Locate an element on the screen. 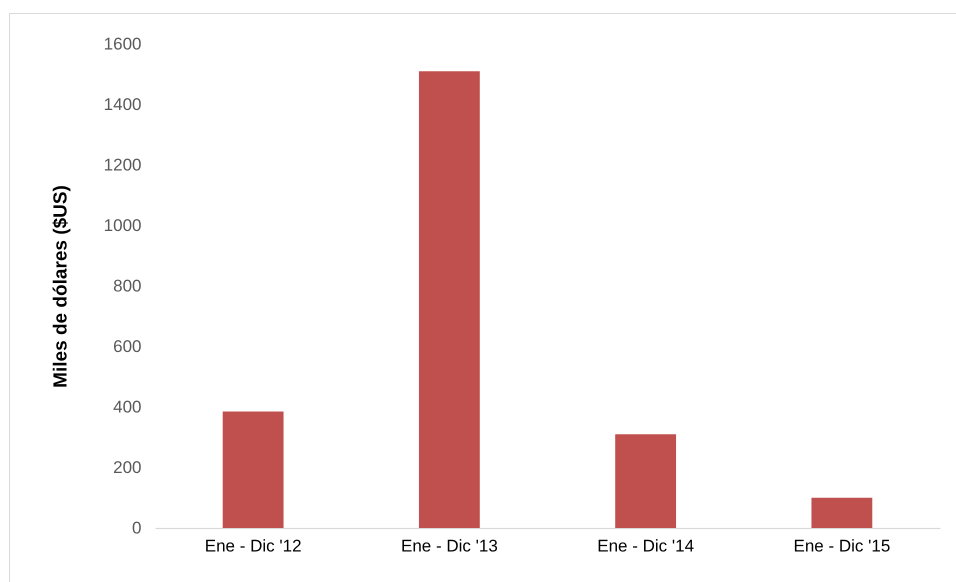  y-tick-label: 1400 is located at coordinates (123, 104).